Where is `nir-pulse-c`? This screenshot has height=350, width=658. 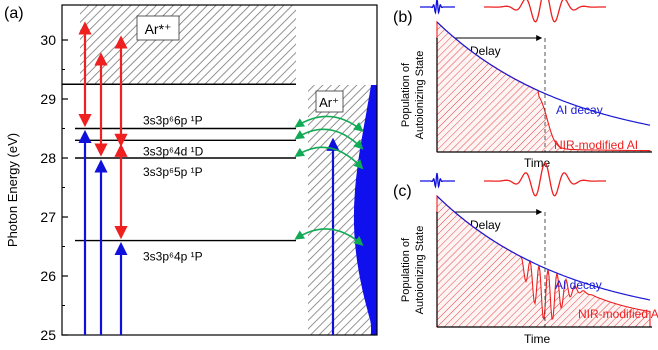
nir-pulse-c is located at coordinates (545, 179).